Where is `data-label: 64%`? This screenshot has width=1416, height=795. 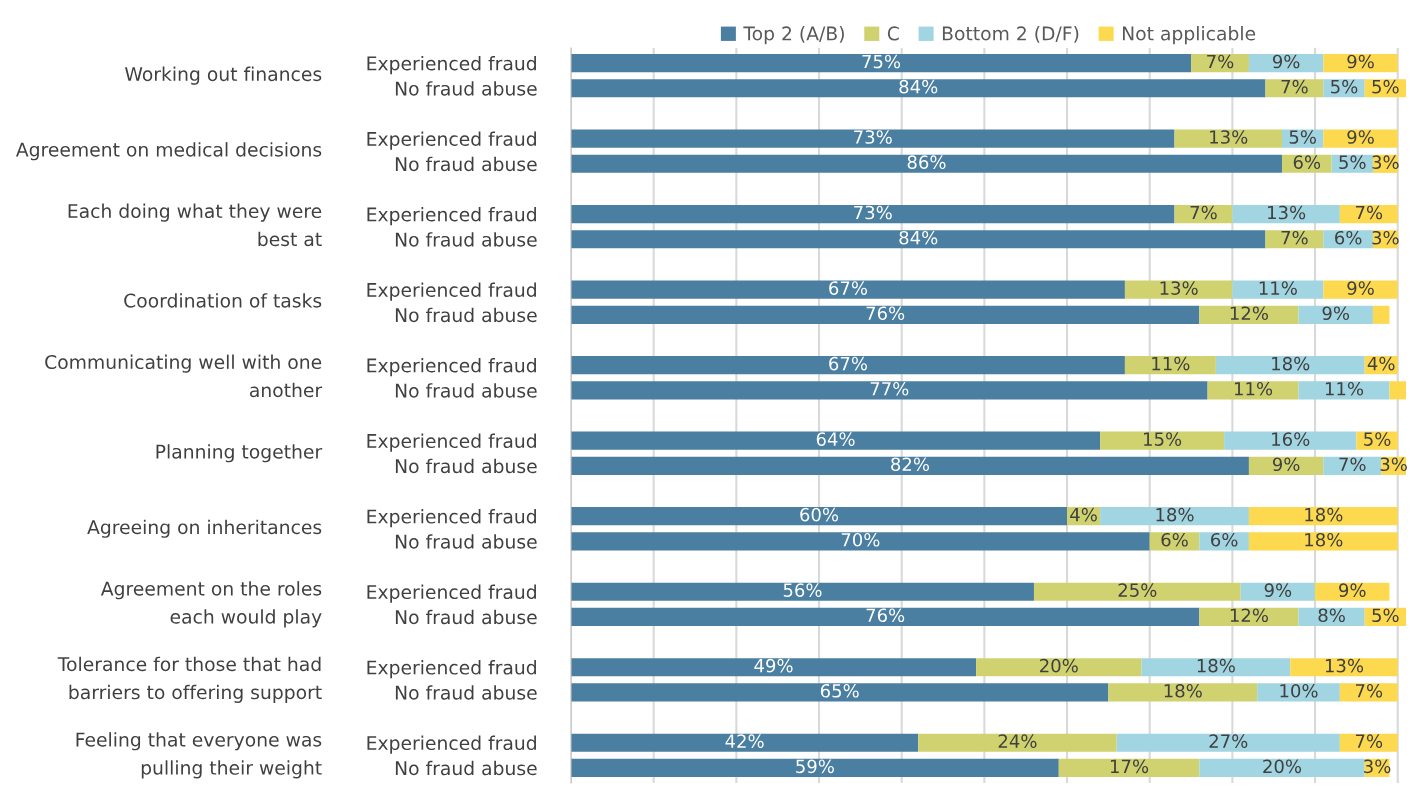
data-label: 64% is located at coordinates (835, 439).